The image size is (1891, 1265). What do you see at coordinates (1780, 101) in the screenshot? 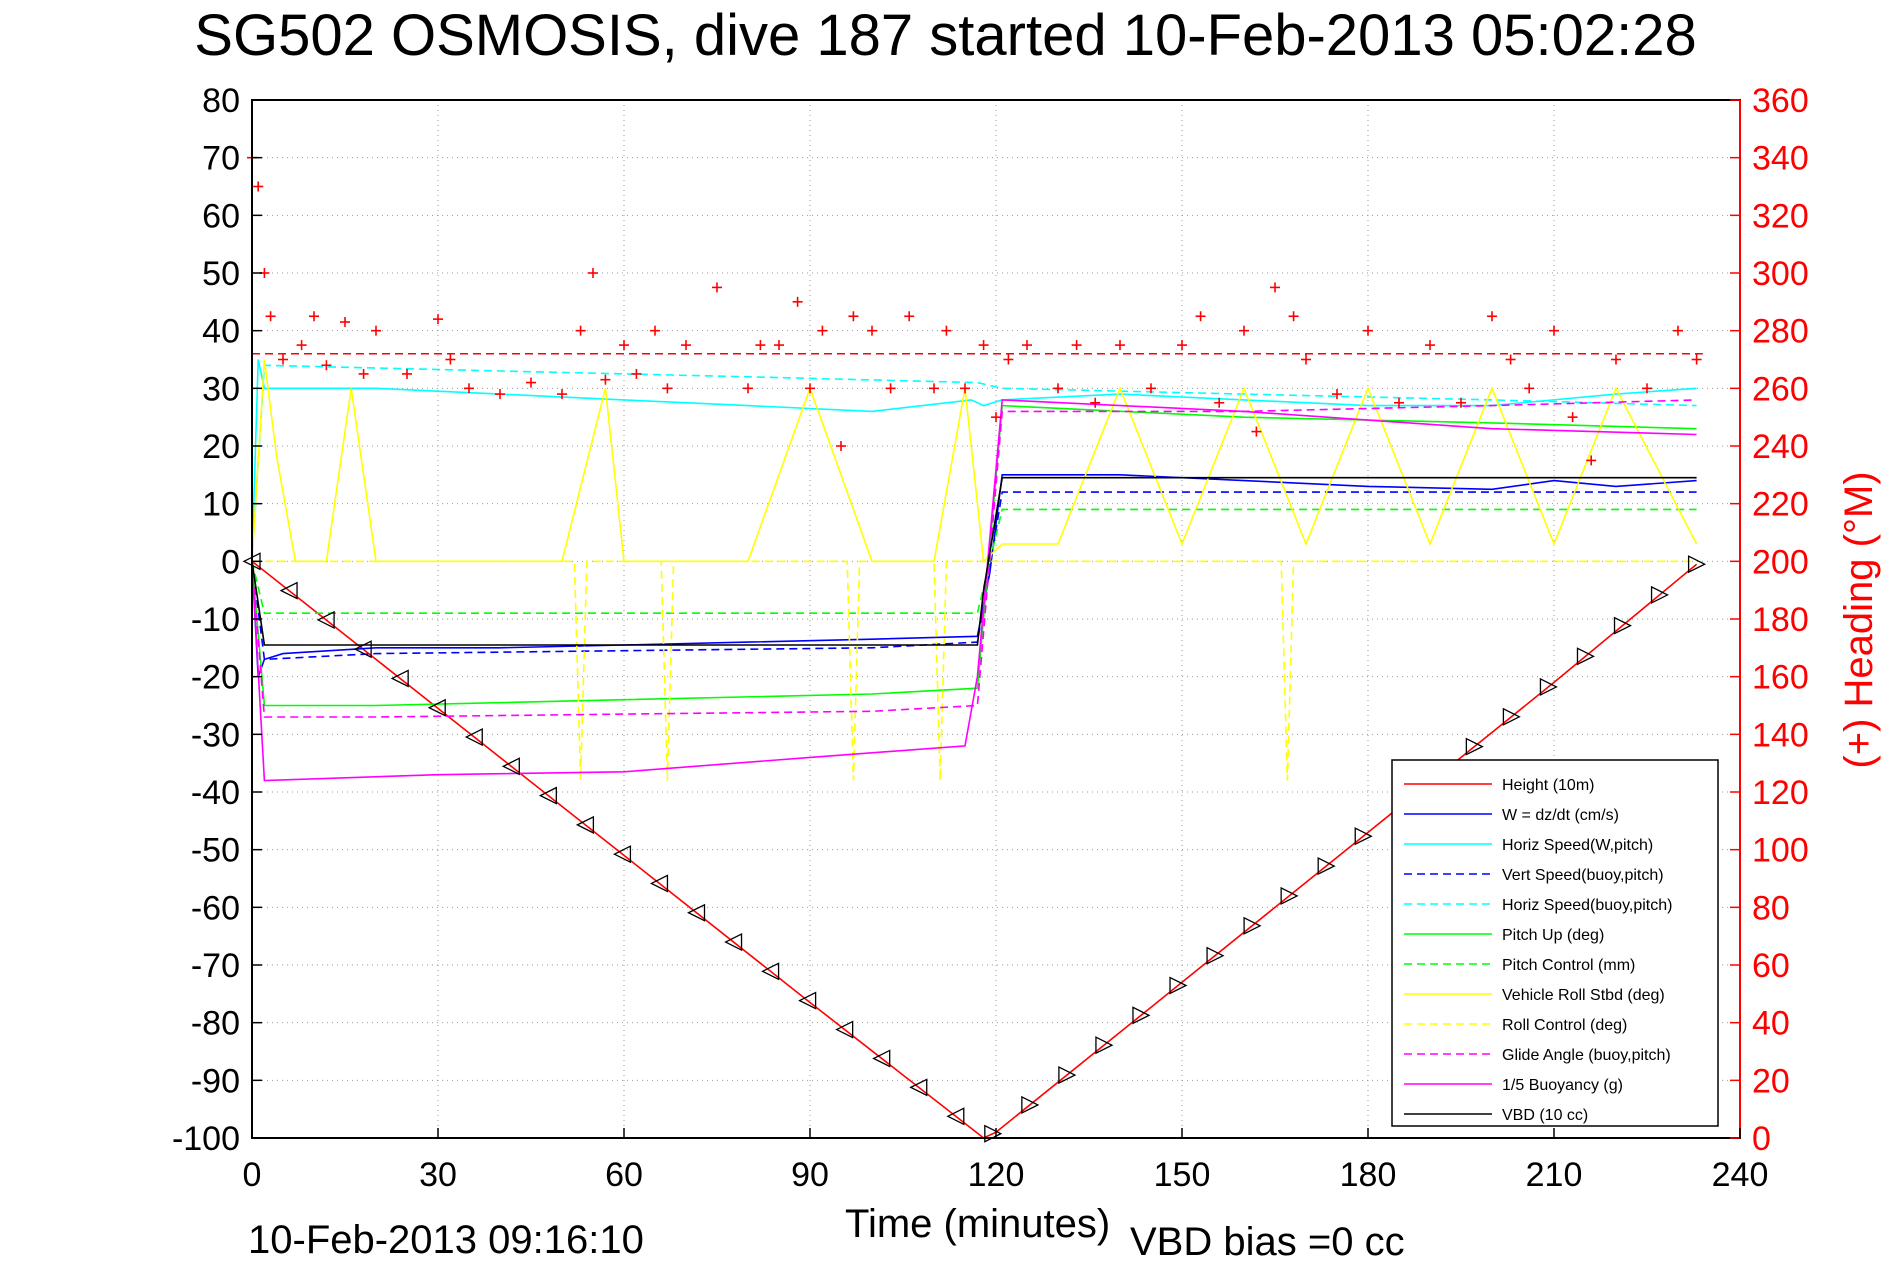
I see `right-tick-label: 360` at bounding box center [1780, 101].